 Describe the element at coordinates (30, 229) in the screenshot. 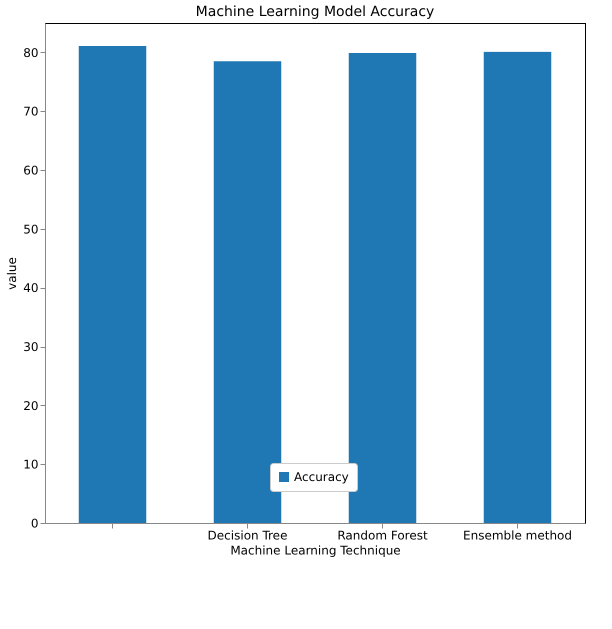

I see `y-tick-label: 50` at that location.